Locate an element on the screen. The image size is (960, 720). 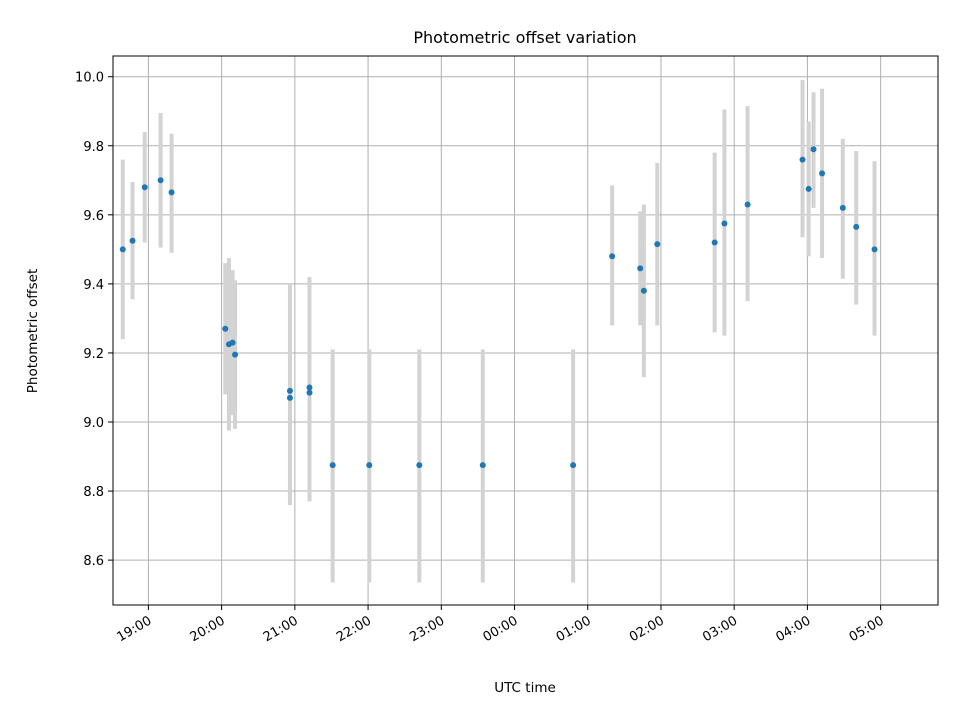
y-tick-label: 10.0 is located at coordinates (89, 78).